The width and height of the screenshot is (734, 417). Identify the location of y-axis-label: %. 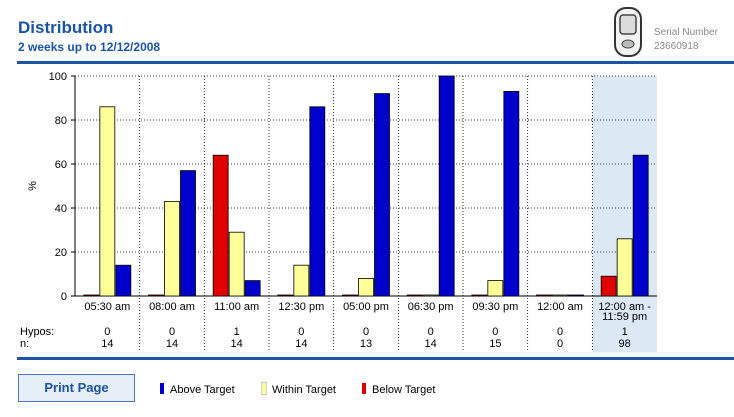
(33, 186).